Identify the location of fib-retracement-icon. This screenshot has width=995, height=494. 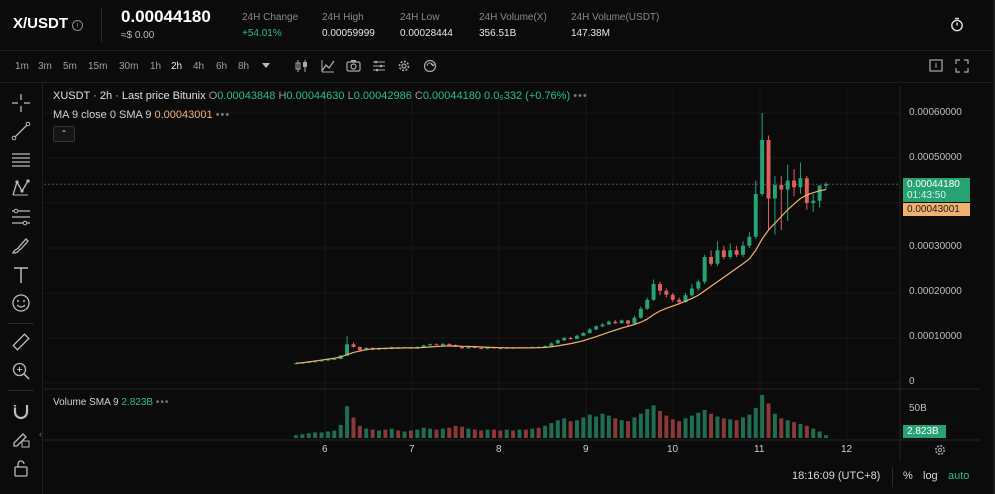
(21, 217).